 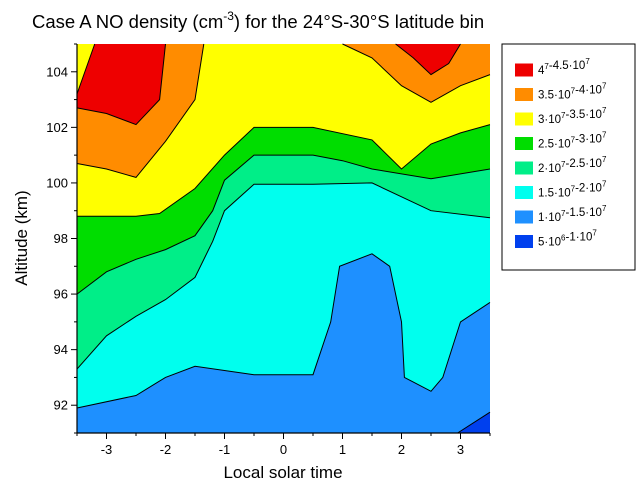 I want to click on legend-label: 2.5·107-3·107, so click(x=572, y=141).